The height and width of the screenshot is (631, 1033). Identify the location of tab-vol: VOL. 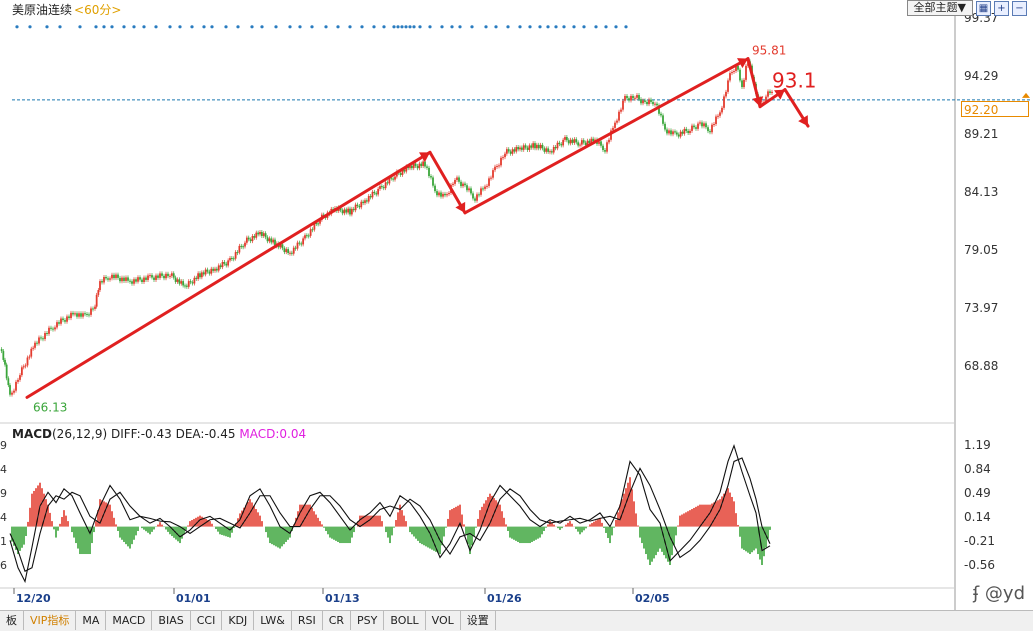
(443, 620).